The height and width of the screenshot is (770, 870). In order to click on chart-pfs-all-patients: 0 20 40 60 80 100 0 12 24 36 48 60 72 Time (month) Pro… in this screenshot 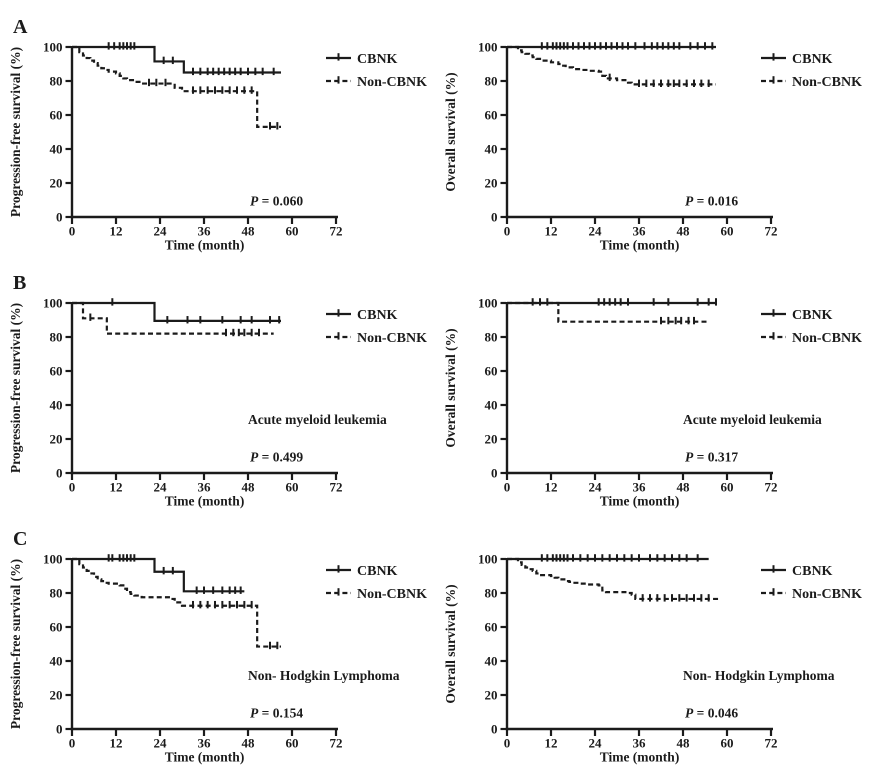, I will do `click(217, 146)`.